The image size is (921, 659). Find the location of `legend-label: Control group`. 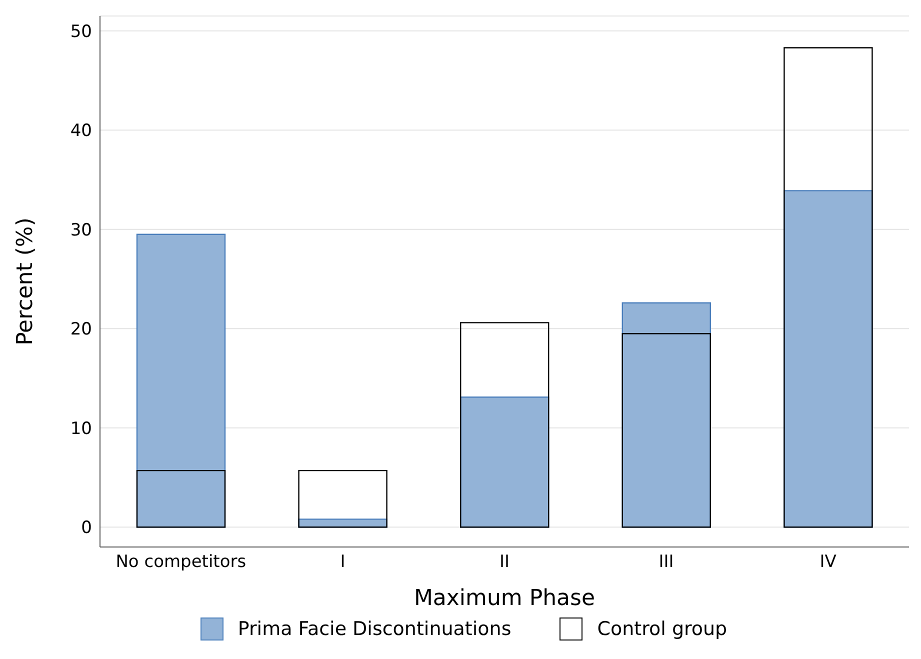

legend-label: Control group is located at coordinates (662, 629).